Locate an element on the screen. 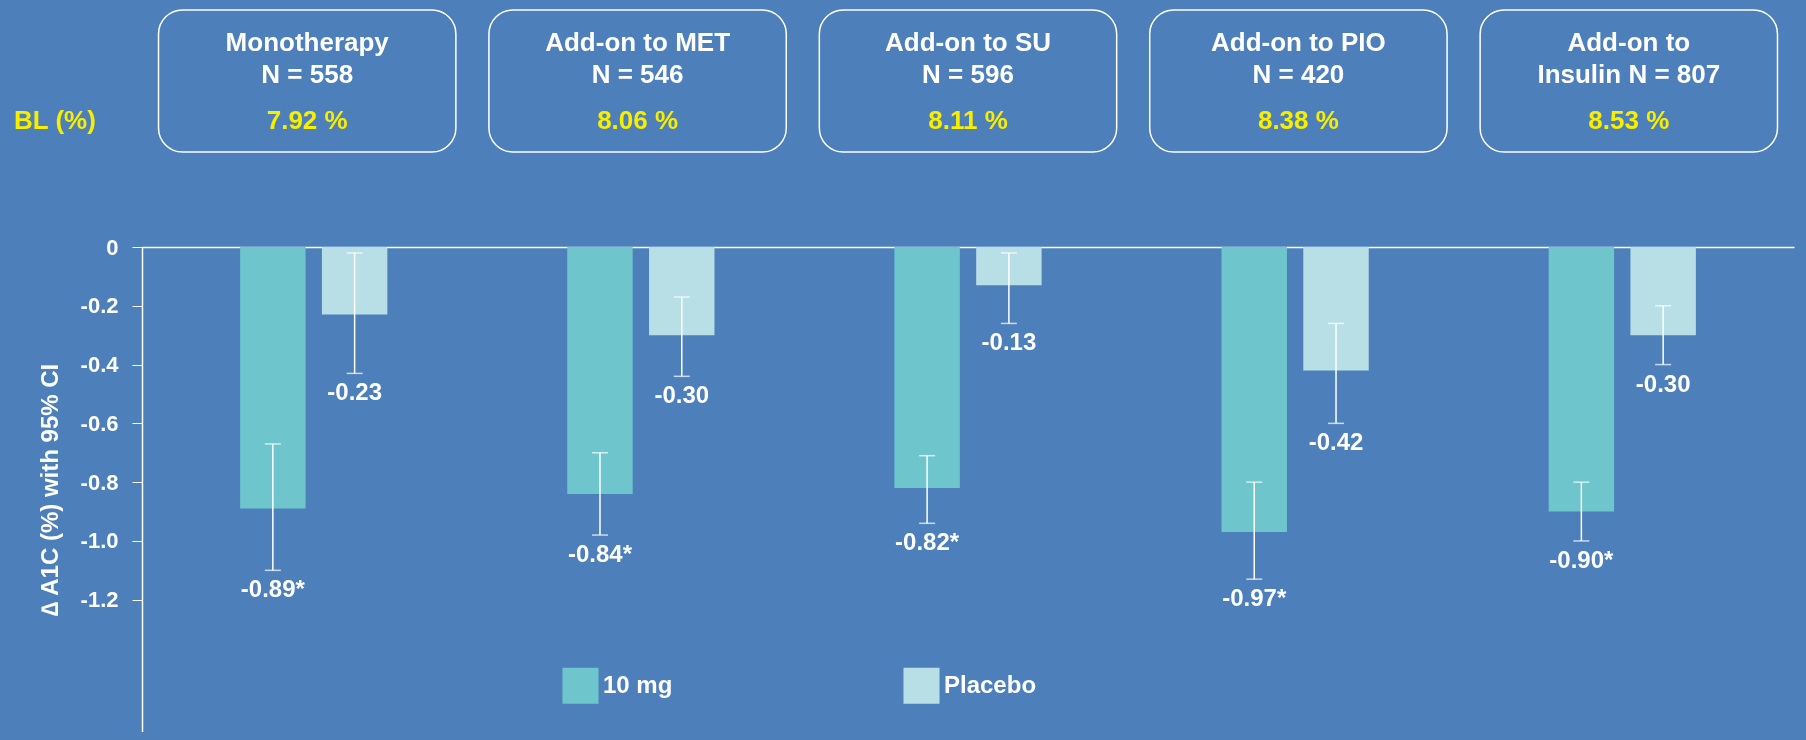 Image resolution: width=1806 pixels, height=740 pixels. text: 8.06 % is located at coordinates (638, 120).